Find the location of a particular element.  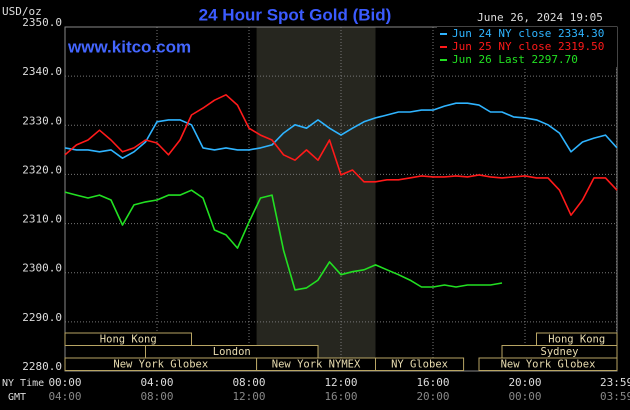

watermark: www.kitco.com is located at coordinates (129, 46).